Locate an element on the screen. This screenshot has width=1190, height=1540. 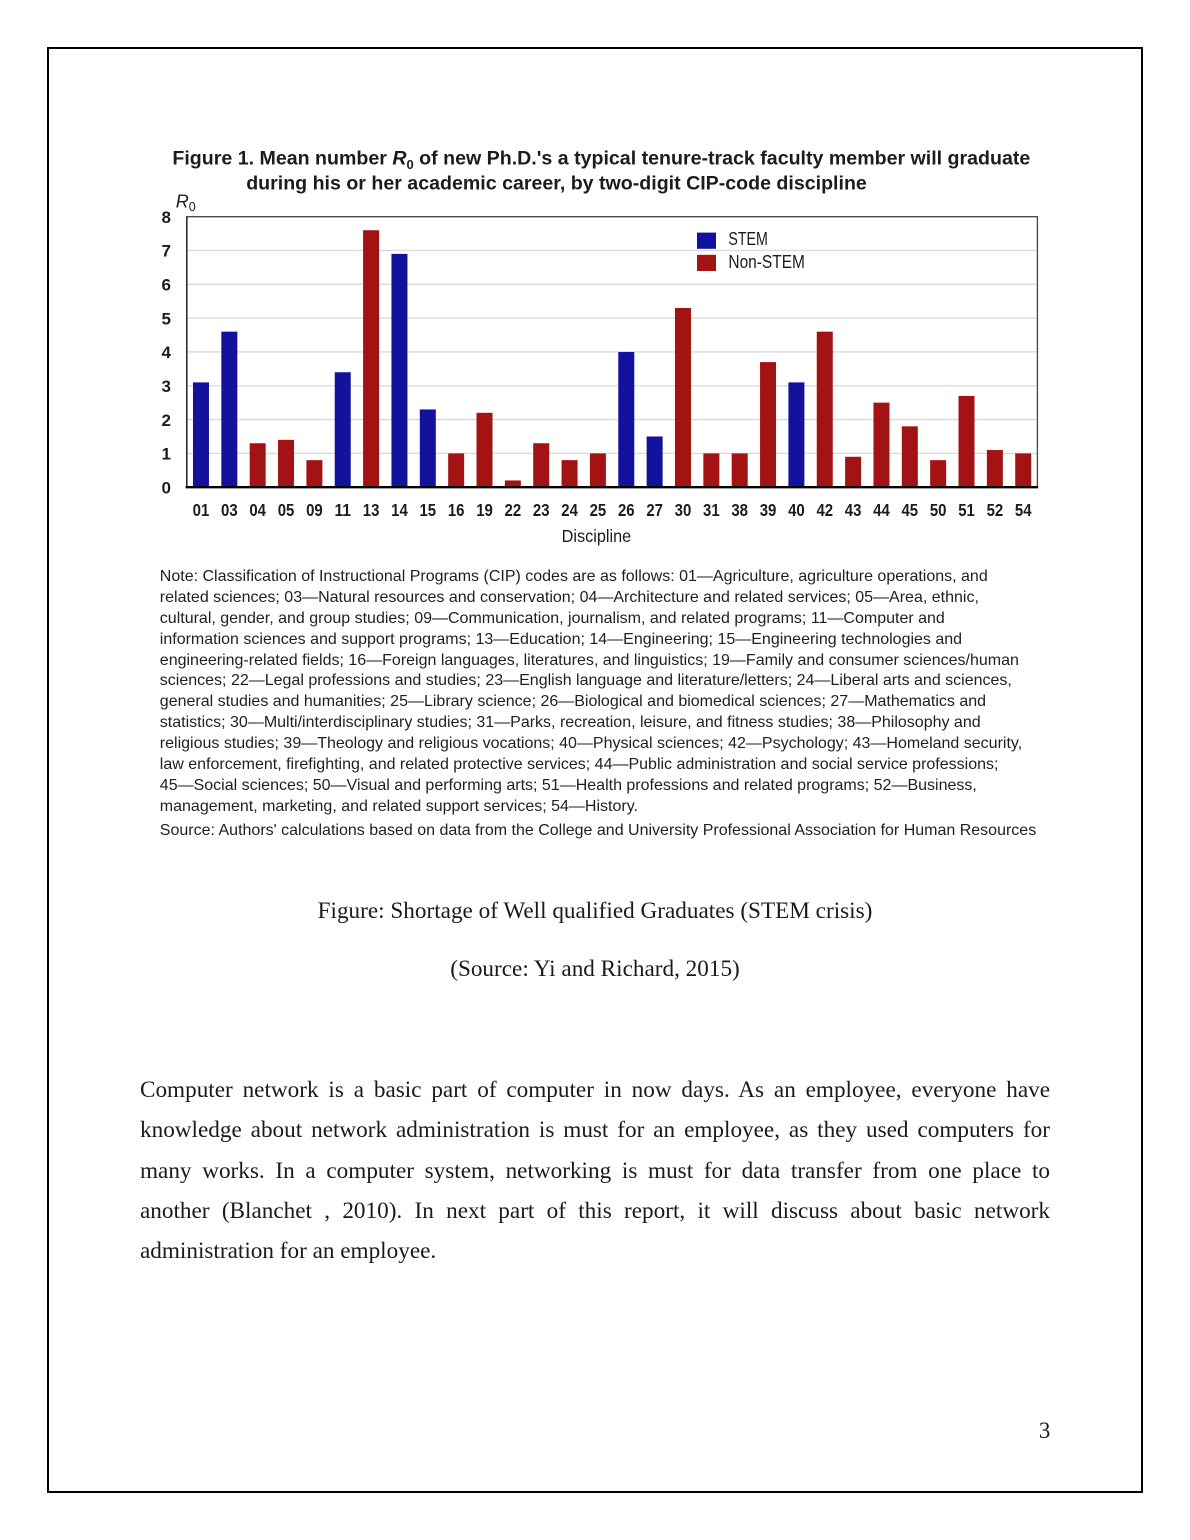
svg-text: Non-STEM is located at coordinates (766, 262).